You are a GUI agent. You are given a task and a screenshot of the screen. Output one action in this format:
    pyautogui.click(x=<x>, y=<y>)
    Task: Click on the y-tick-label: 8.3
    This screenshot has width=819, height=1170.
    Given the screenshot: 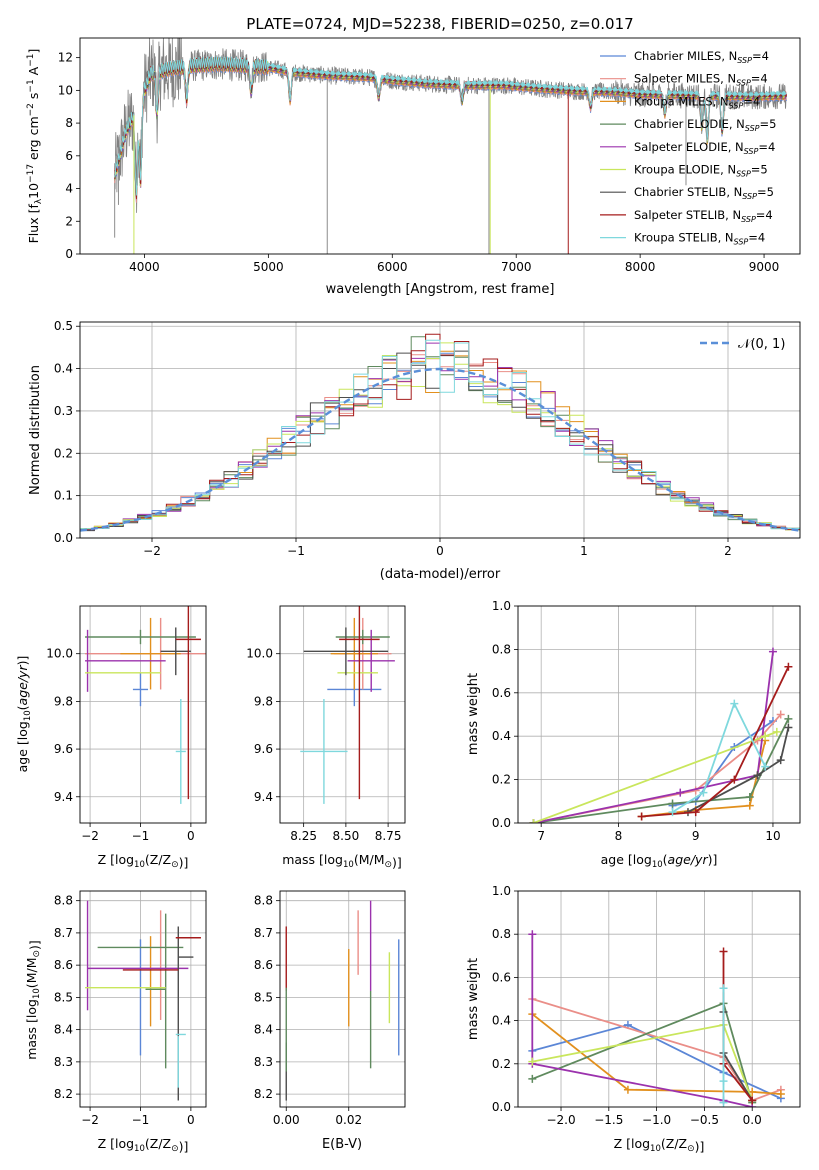 What is the action you would take?
    pyautogui.click(x=263, y=1062)
    